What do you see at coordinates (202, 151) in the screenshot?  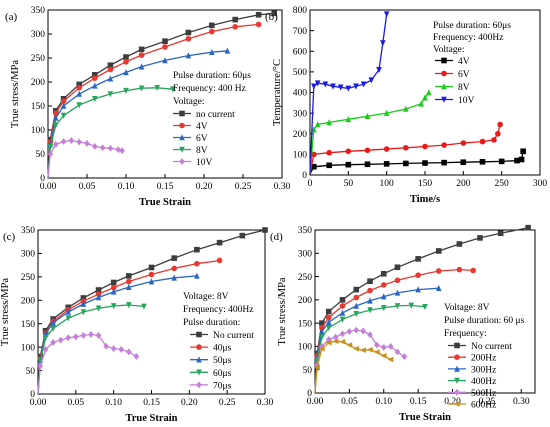 I see `legend-entry: 8V` at bounding box center [202, 151].